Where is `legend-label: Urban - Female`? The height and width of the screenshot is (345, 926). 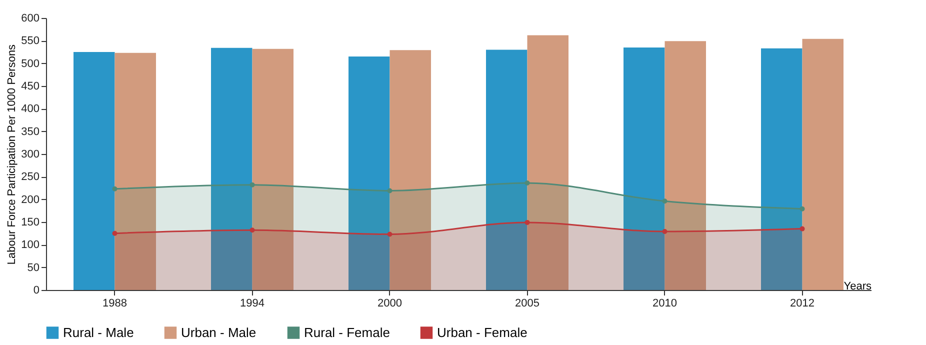
legend-label: Urban - Female is located at coordinates (482, 332).